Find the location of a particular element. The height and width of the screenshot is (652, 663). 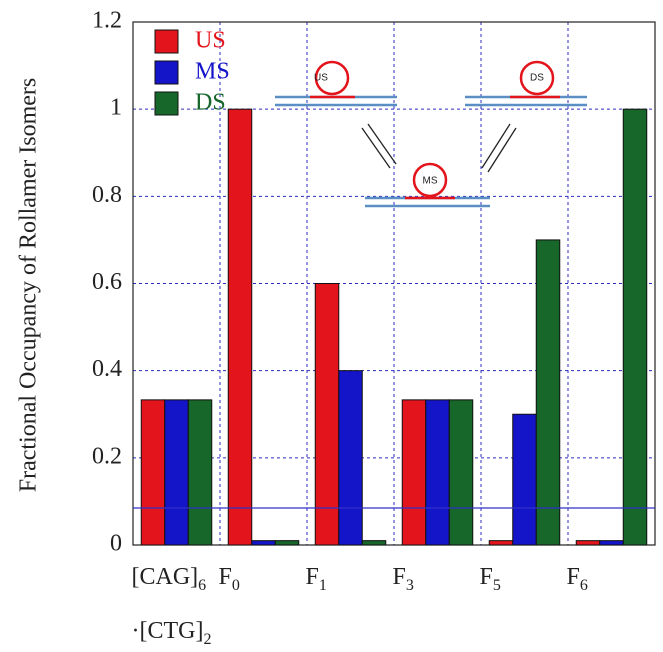

y-tick-label: 0.4 is located at coordinates (107, 369).